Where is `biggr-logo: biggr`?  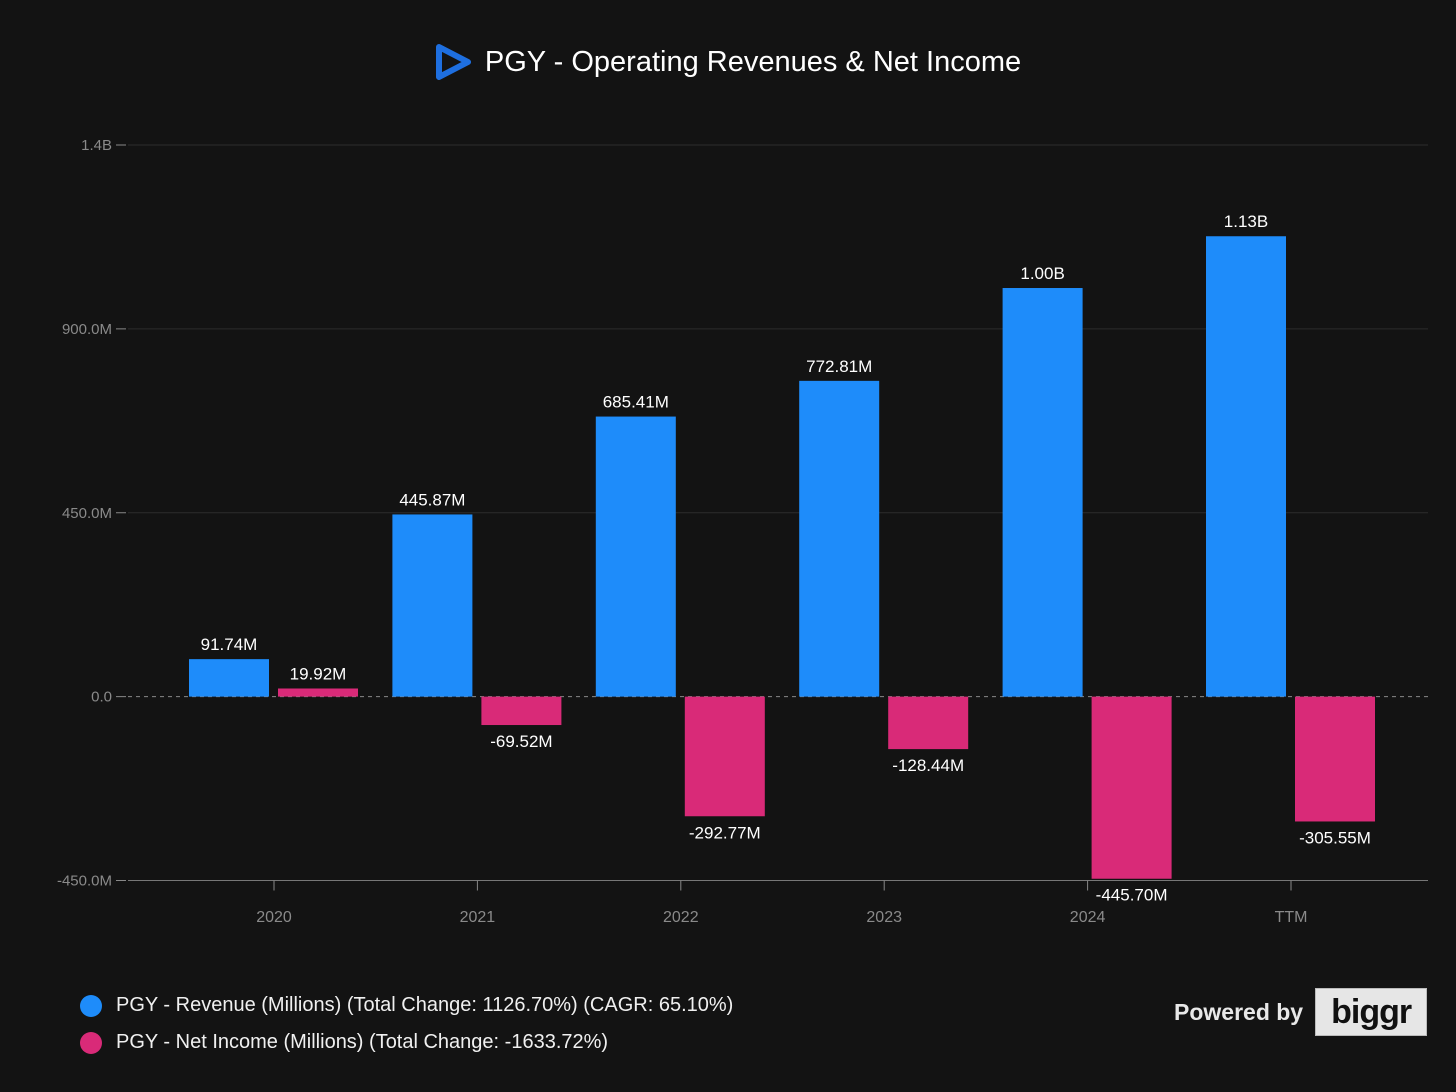
biggr-logo: biggr is located at coordinates (1371, 1012).